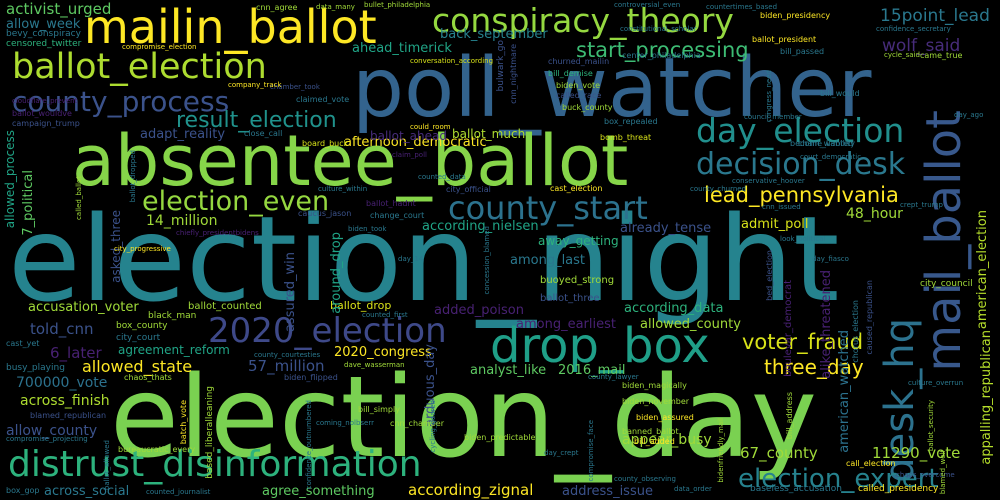 Image resolution: width=1000 pixels, height=500 pixels. What do you see at coordinates (803, 342) in the screenshot?
I see `word: voter_fraud` at bounding box center [803, 342].